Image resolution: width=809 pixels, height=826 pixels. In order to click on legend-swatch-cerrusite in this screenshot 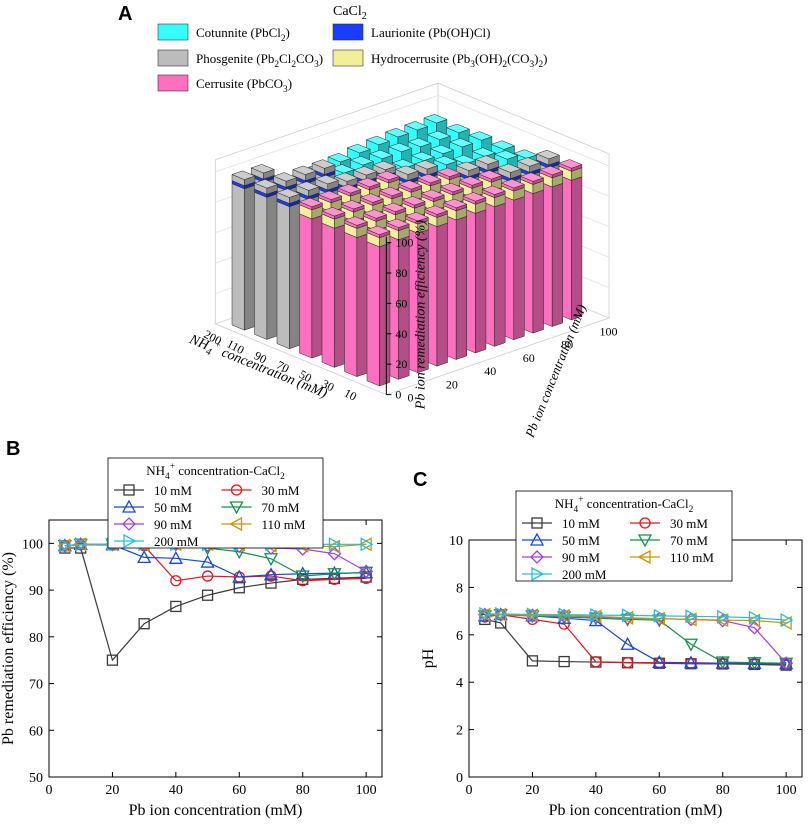, I will do `click(173, 83)`.